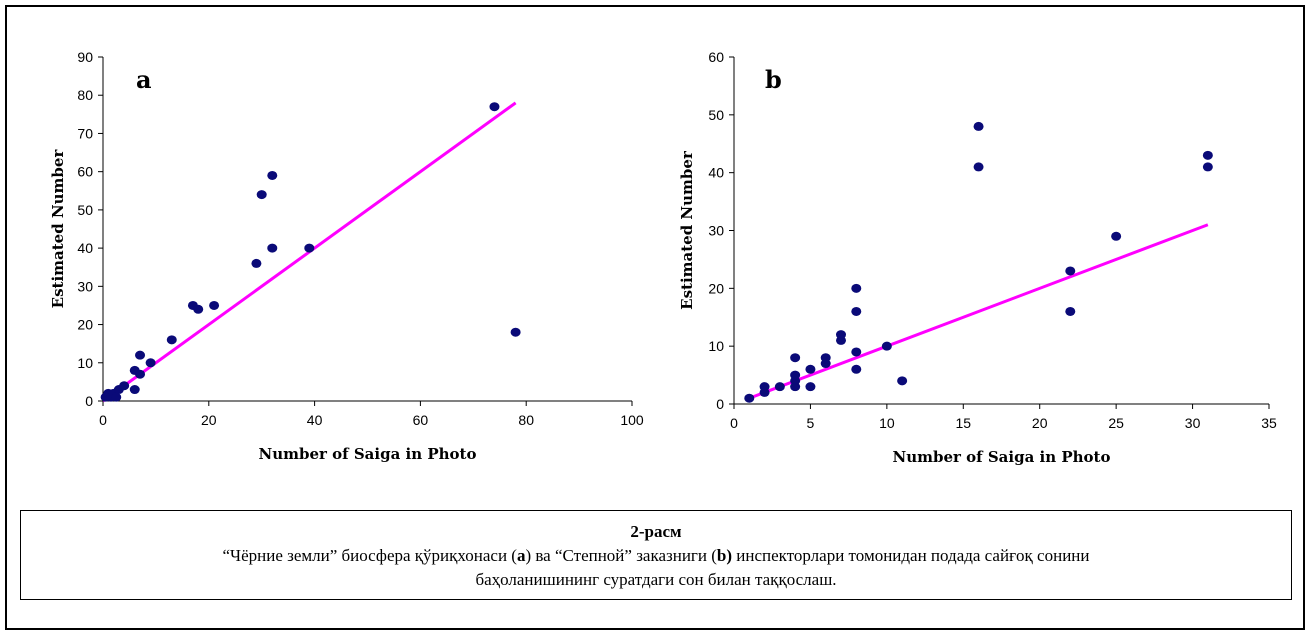  What do you see at coordinates (887, 423) in the screenshot?
I see `x-tick-label: 10` at bounding box center [887, 423].